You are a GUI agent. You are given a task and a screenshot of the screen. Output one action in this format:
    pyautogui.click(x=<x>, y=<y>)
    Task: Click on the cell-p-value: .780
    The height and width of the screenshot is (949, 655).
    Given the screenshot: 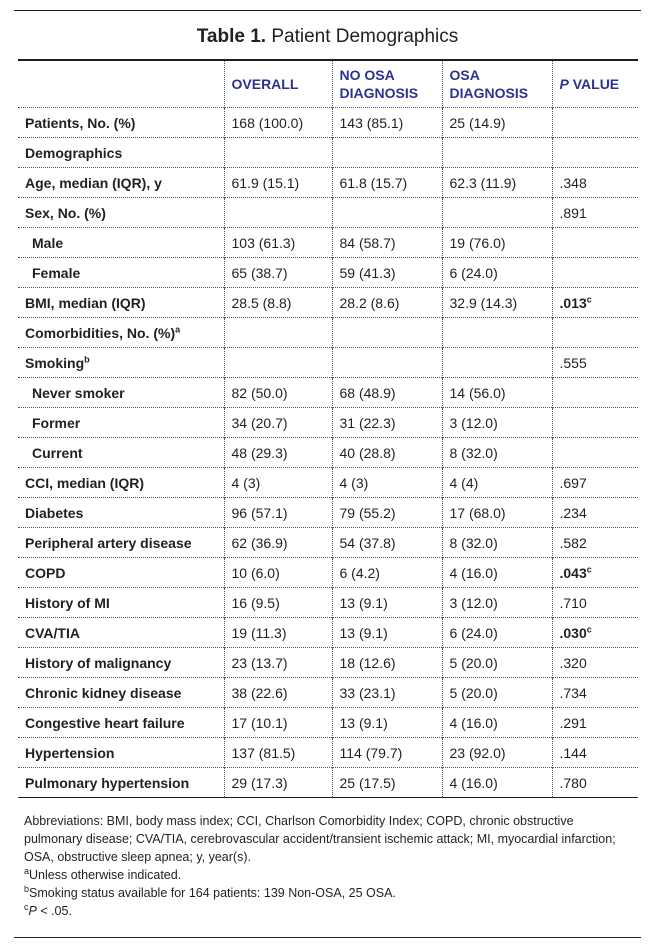 What is the action you would take?
    pyautogui.click(x=594, y=782)
    